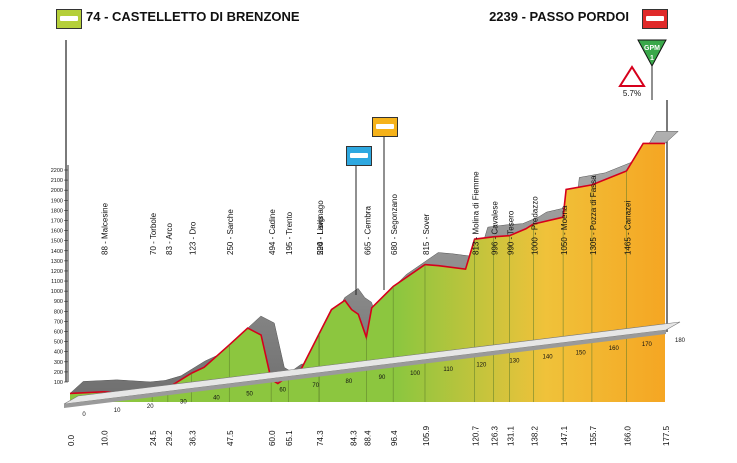 Image resolution: width=737 pixels, height=463 pixels. I want to click on x-tick-label: 50, so click(249, 394).